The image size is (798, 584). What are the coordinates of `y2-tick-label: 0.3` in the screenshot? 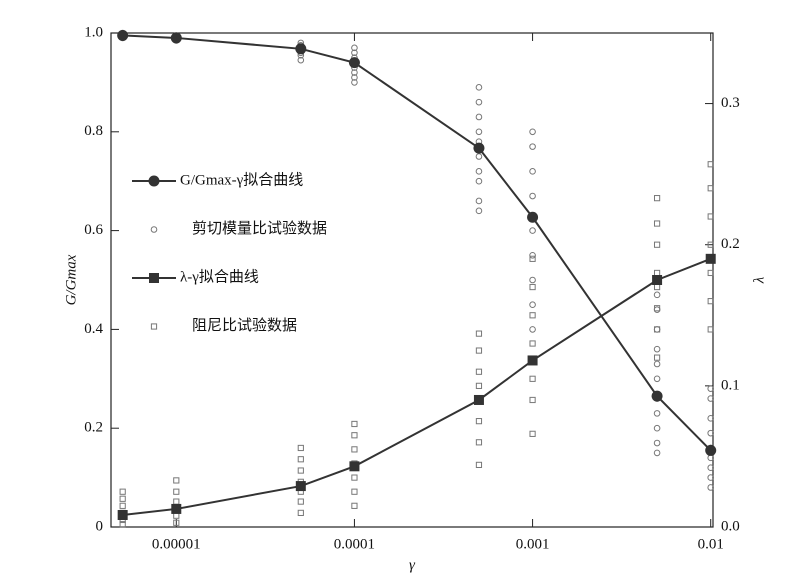 It's located at (730, 103).